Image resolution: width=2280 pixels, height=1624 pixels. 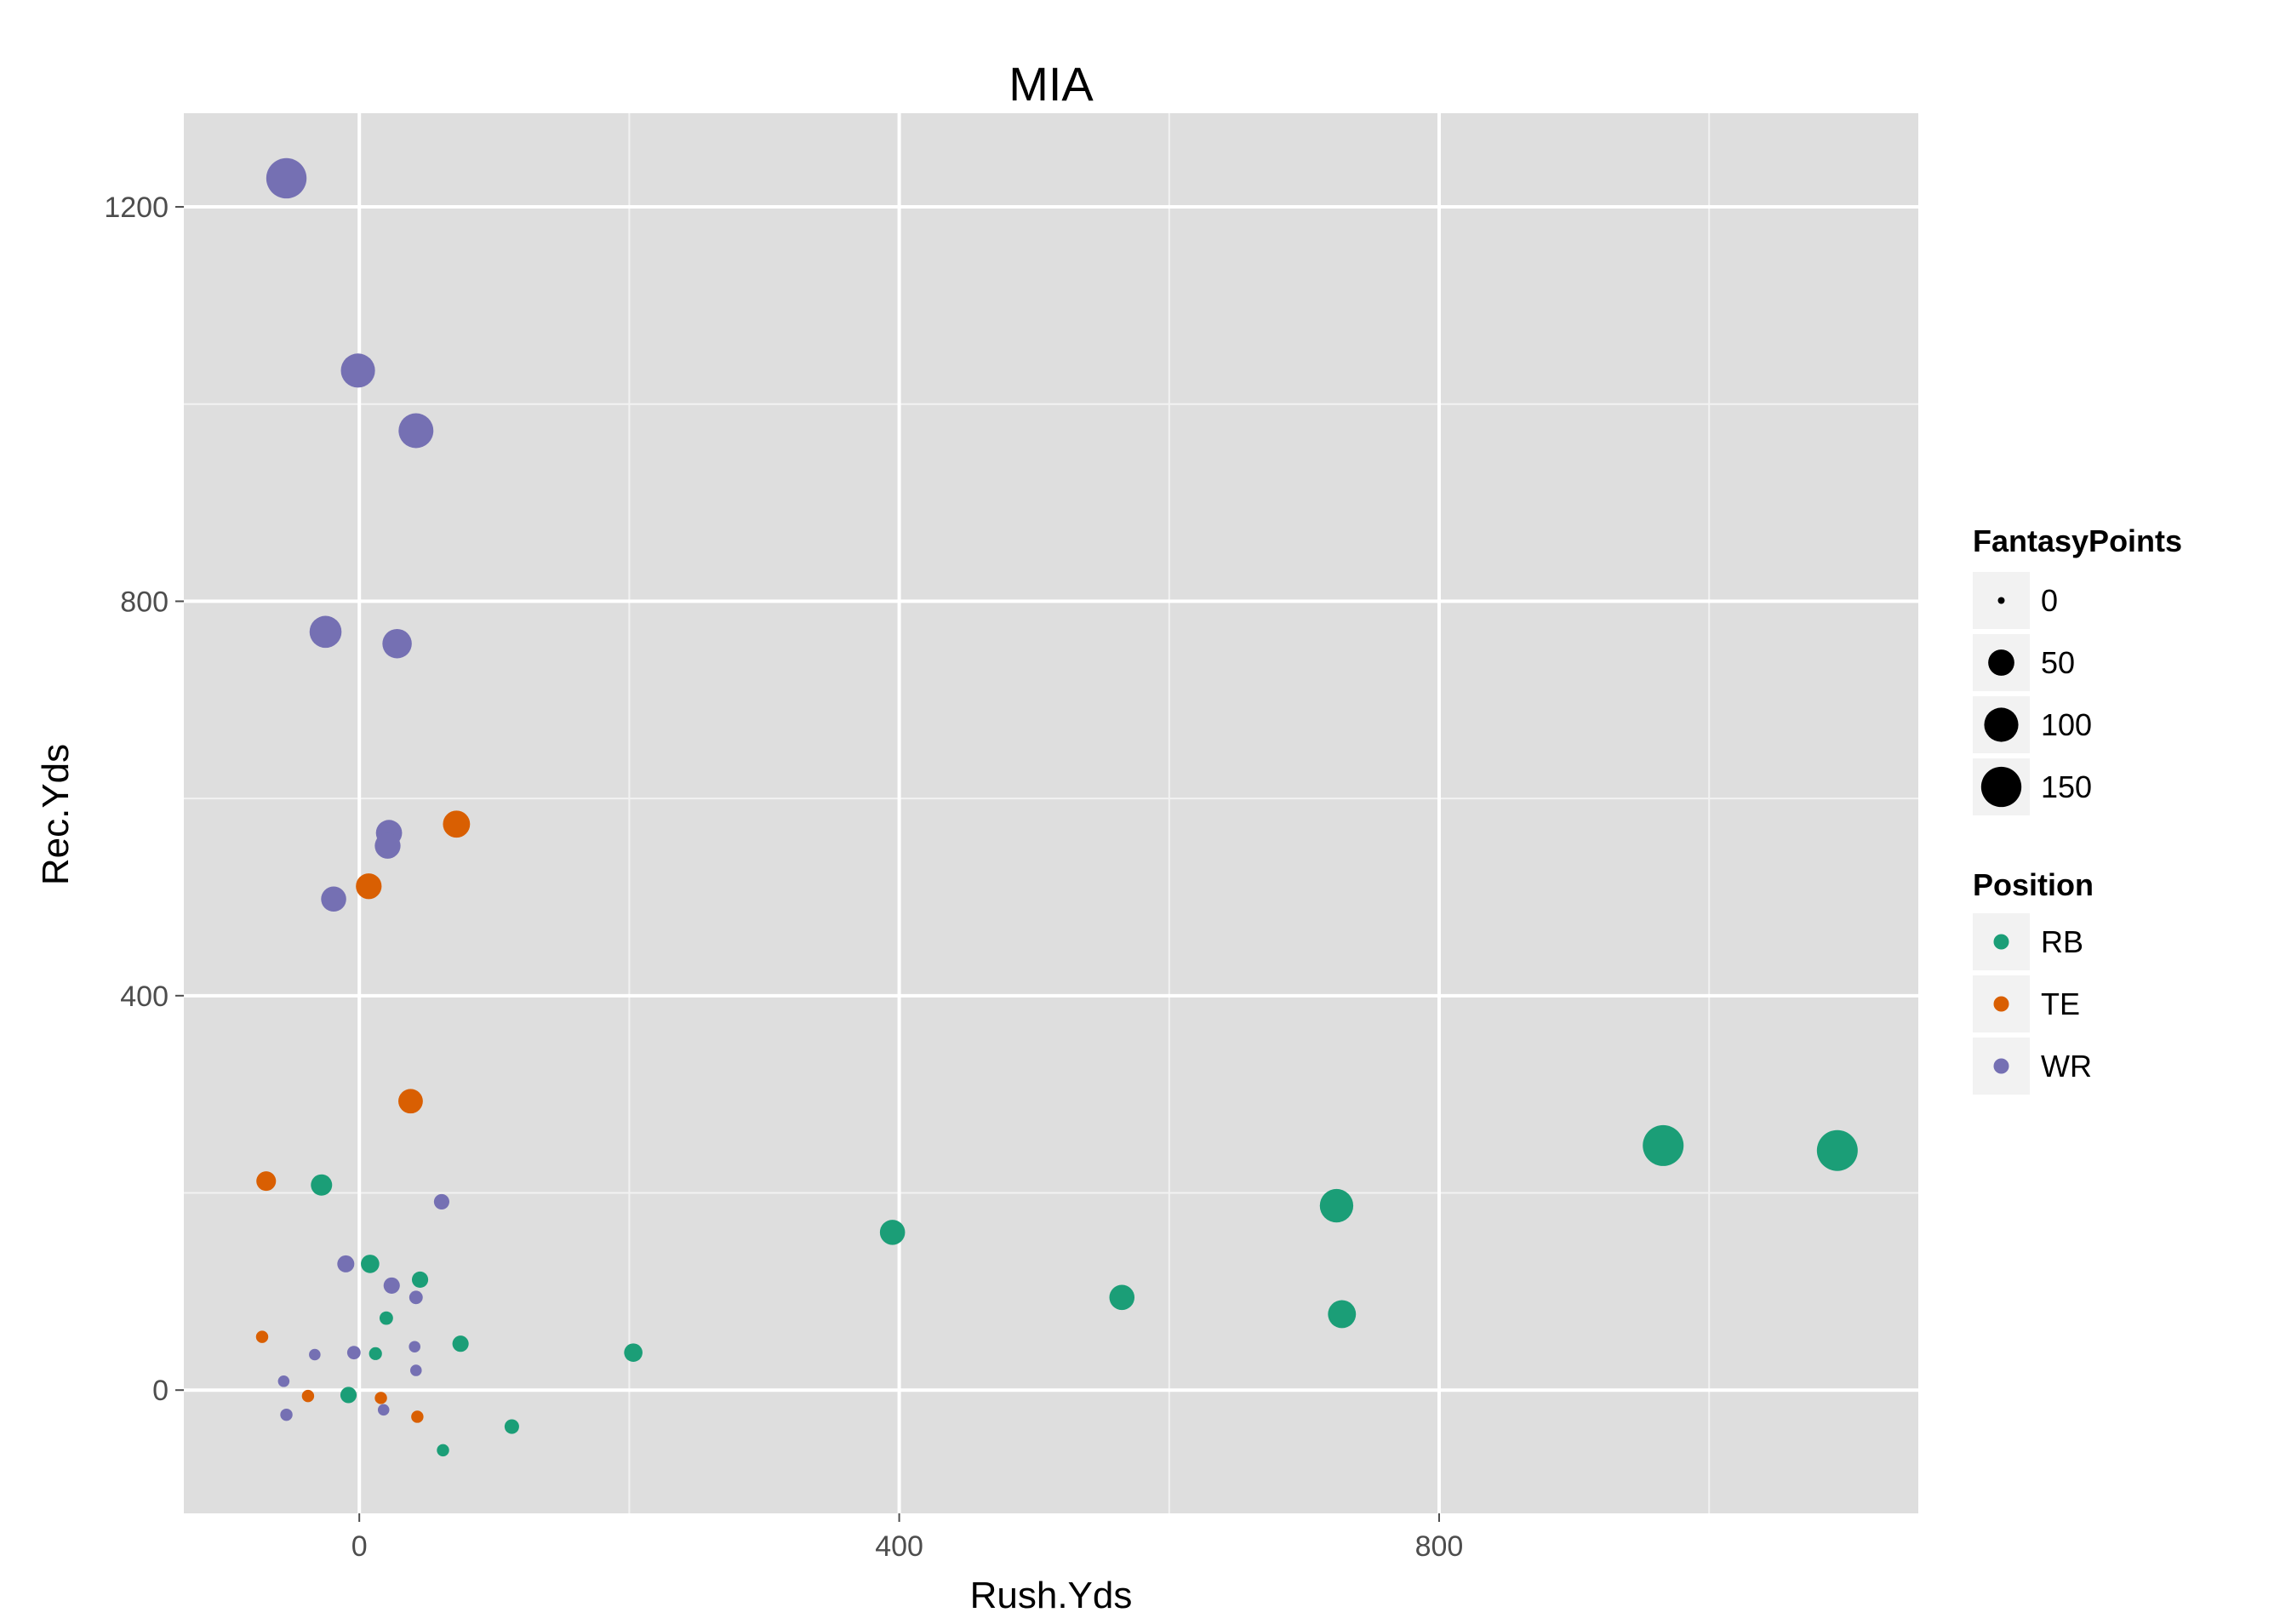 I want to click on size-legend-label: 0, so click(x=2049, y=600).